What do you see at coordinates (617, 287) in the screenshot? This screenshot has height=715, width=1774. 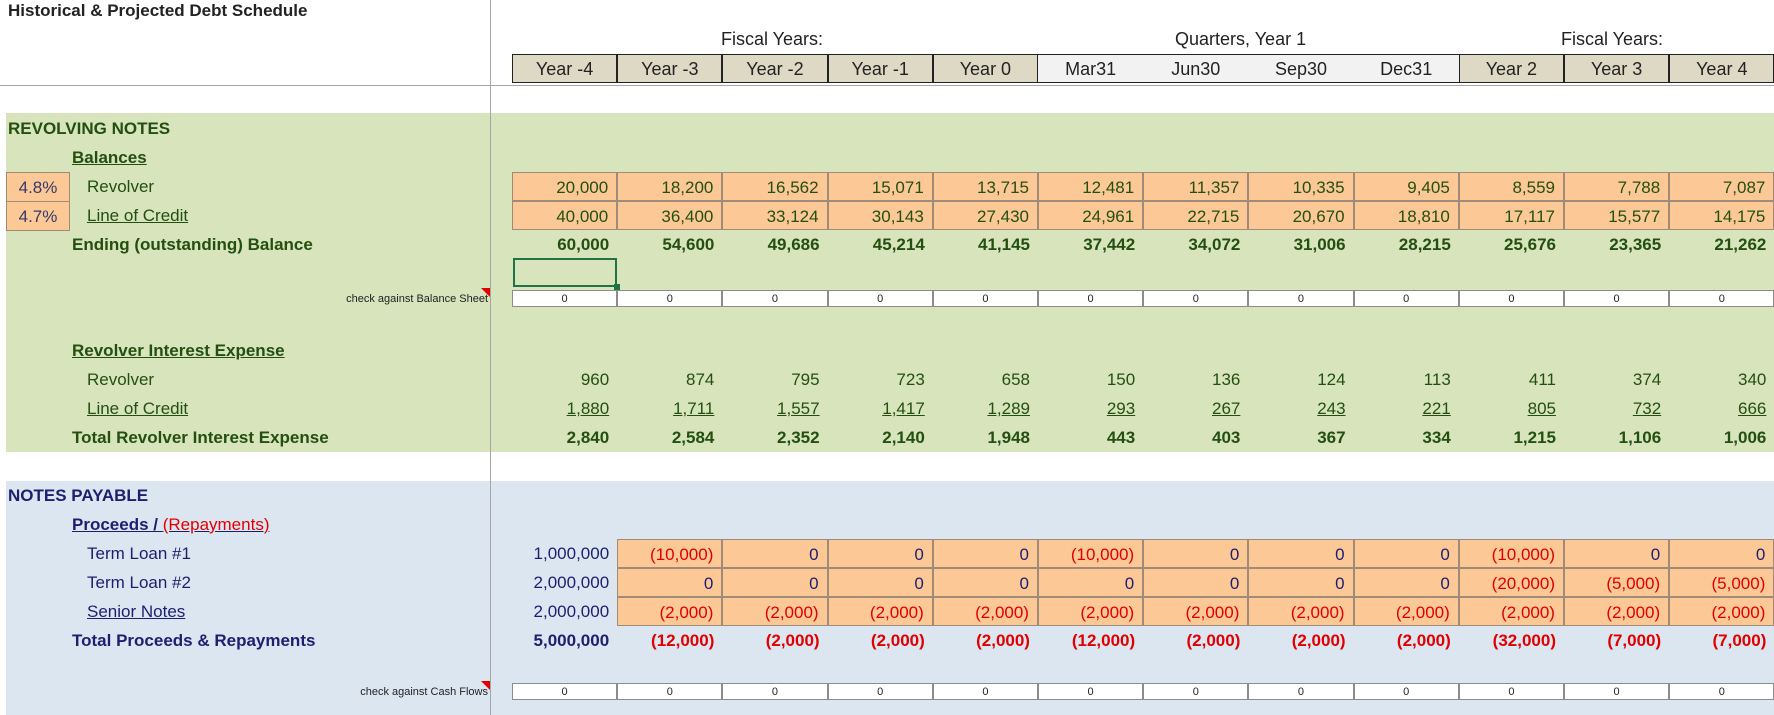 I see `fill-handle` at bounding box center [617, 287].